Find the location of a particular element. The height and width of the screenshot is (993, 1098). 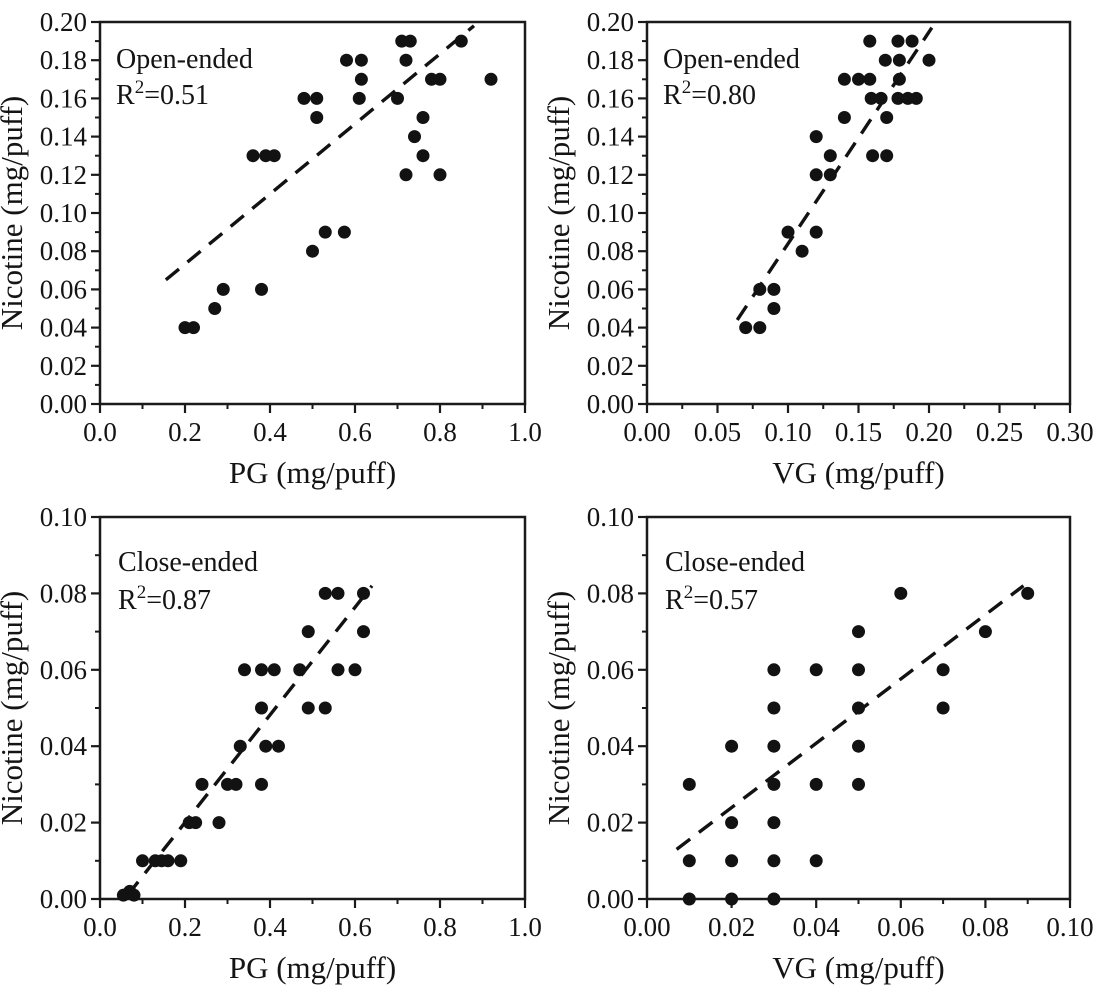

x-tick-label: 0.20 is located at coordinates (928, 432).